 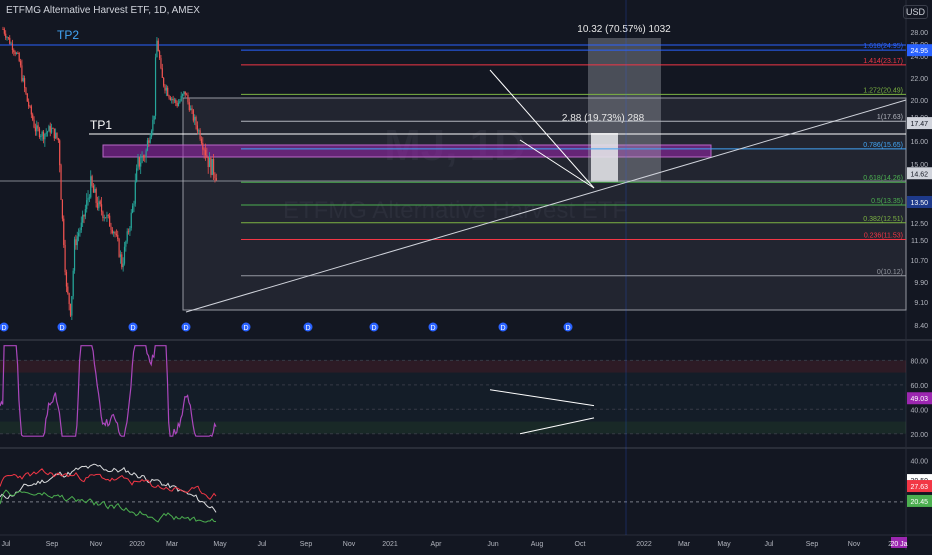 What do you see at coordinates (919, 165) in the screenshot?
I see `price-tick-label: 15.00` at bounding box center [919, 165].